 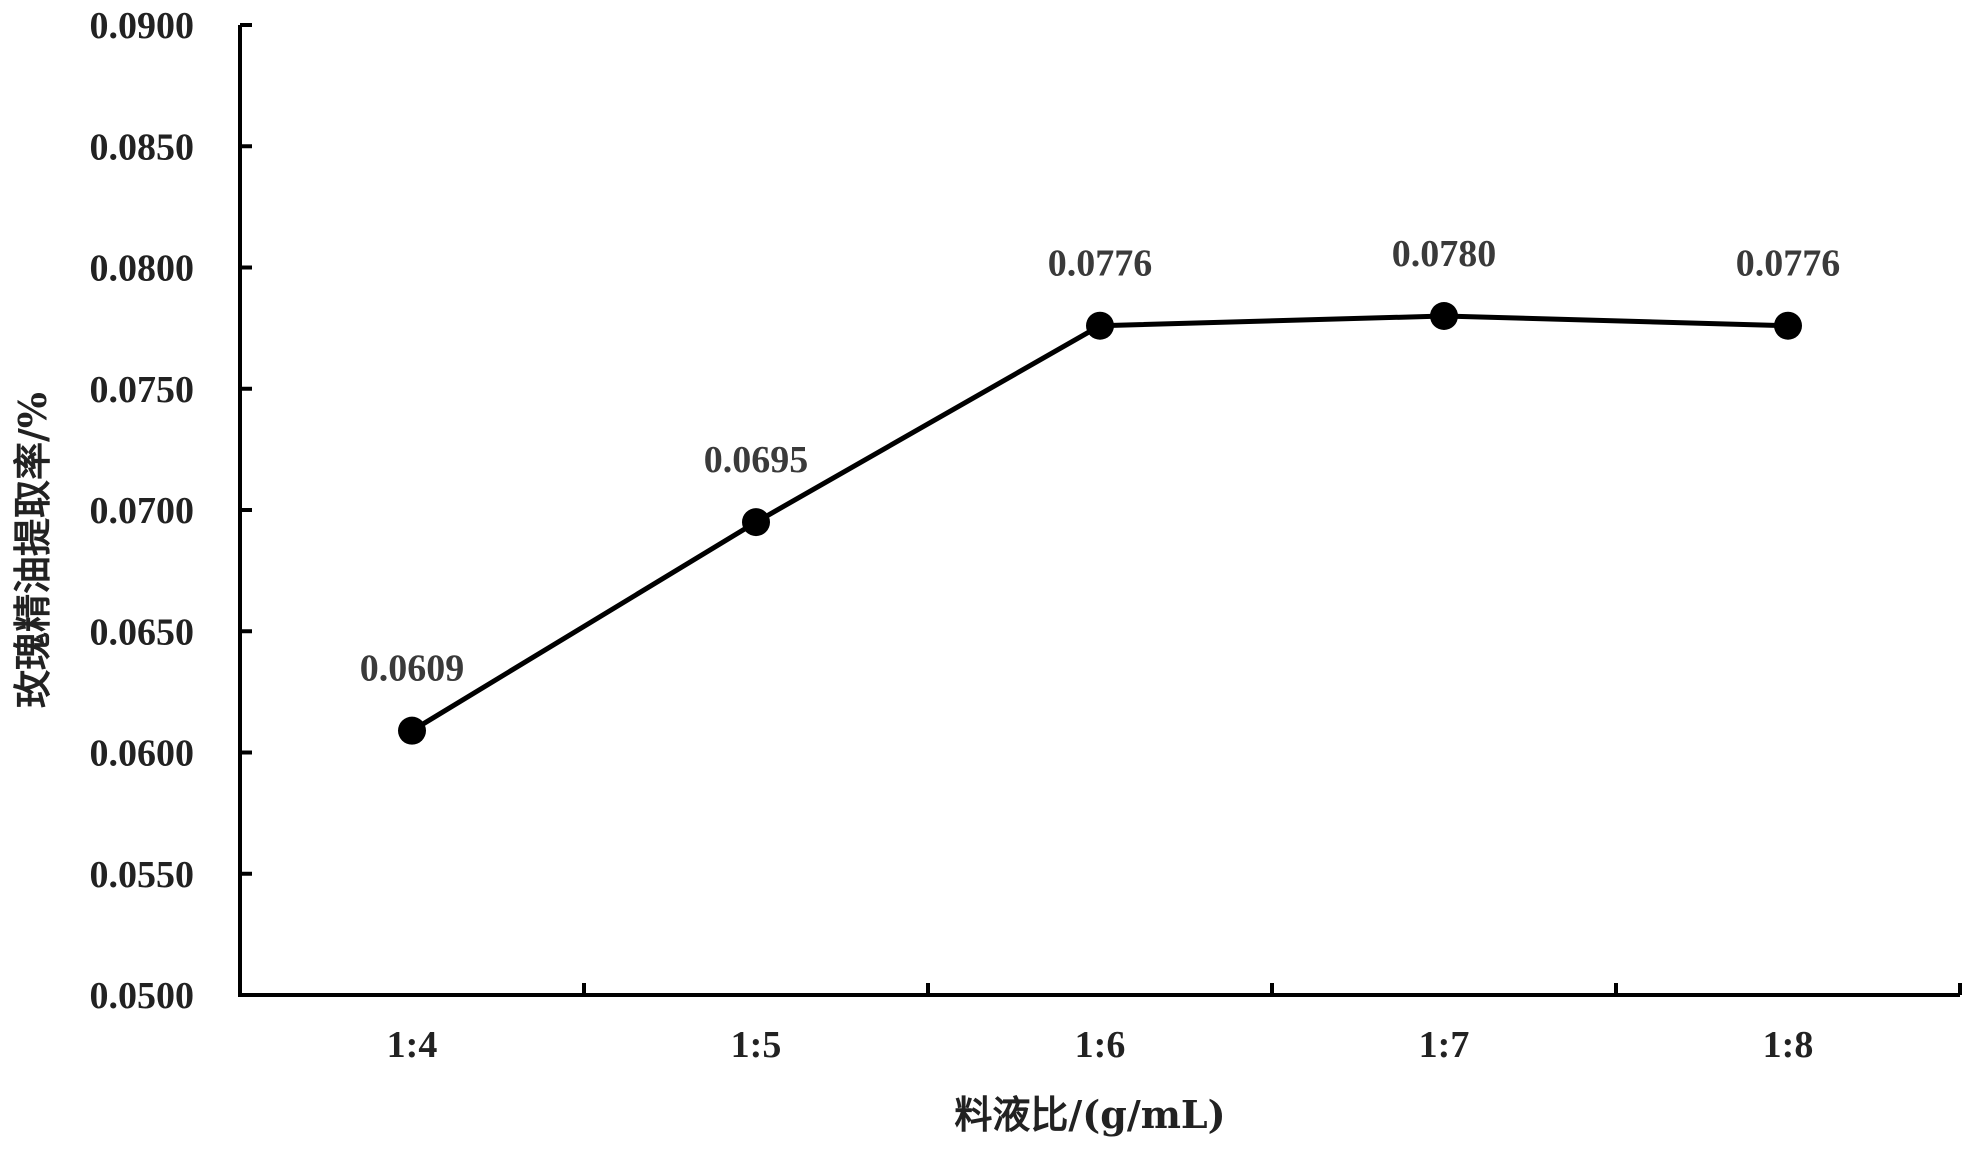 What do you see at coordinates (142, 390) in the screenshot?
I see `y-tick-label: 0.0750` at bounding box center [142, 390].